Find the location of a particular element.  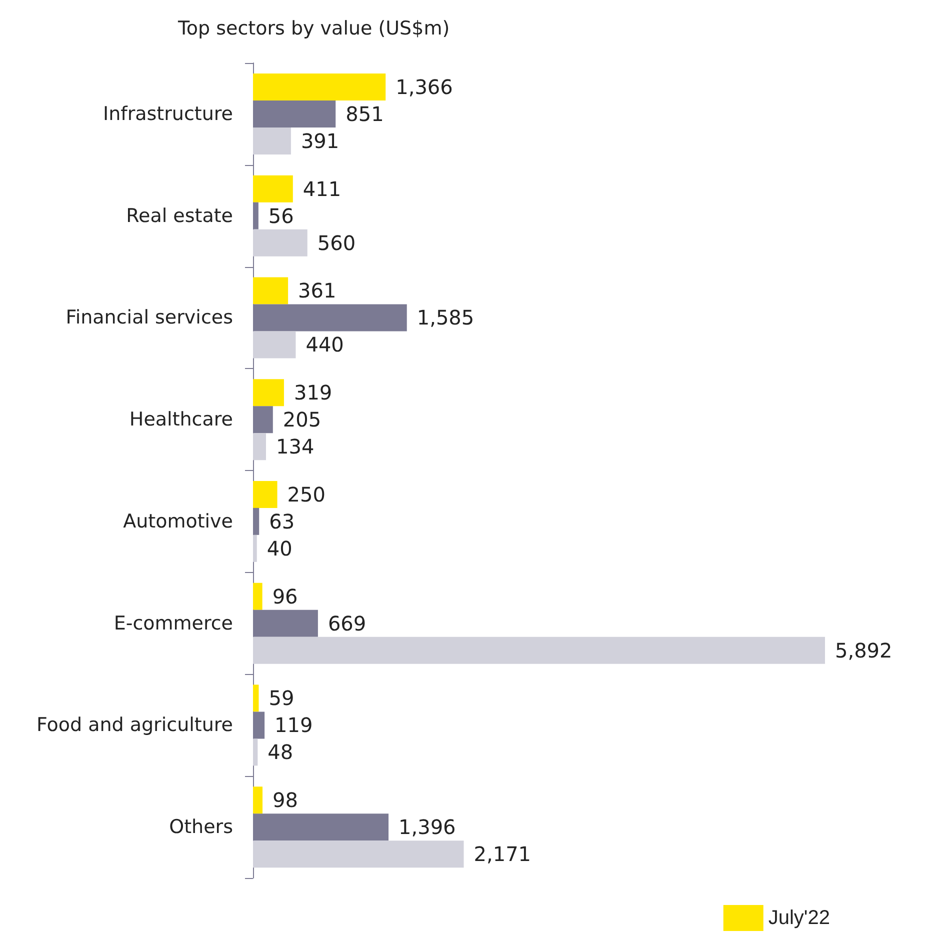

y-tick-label: Healthcare is located at coordinates (181, 419).